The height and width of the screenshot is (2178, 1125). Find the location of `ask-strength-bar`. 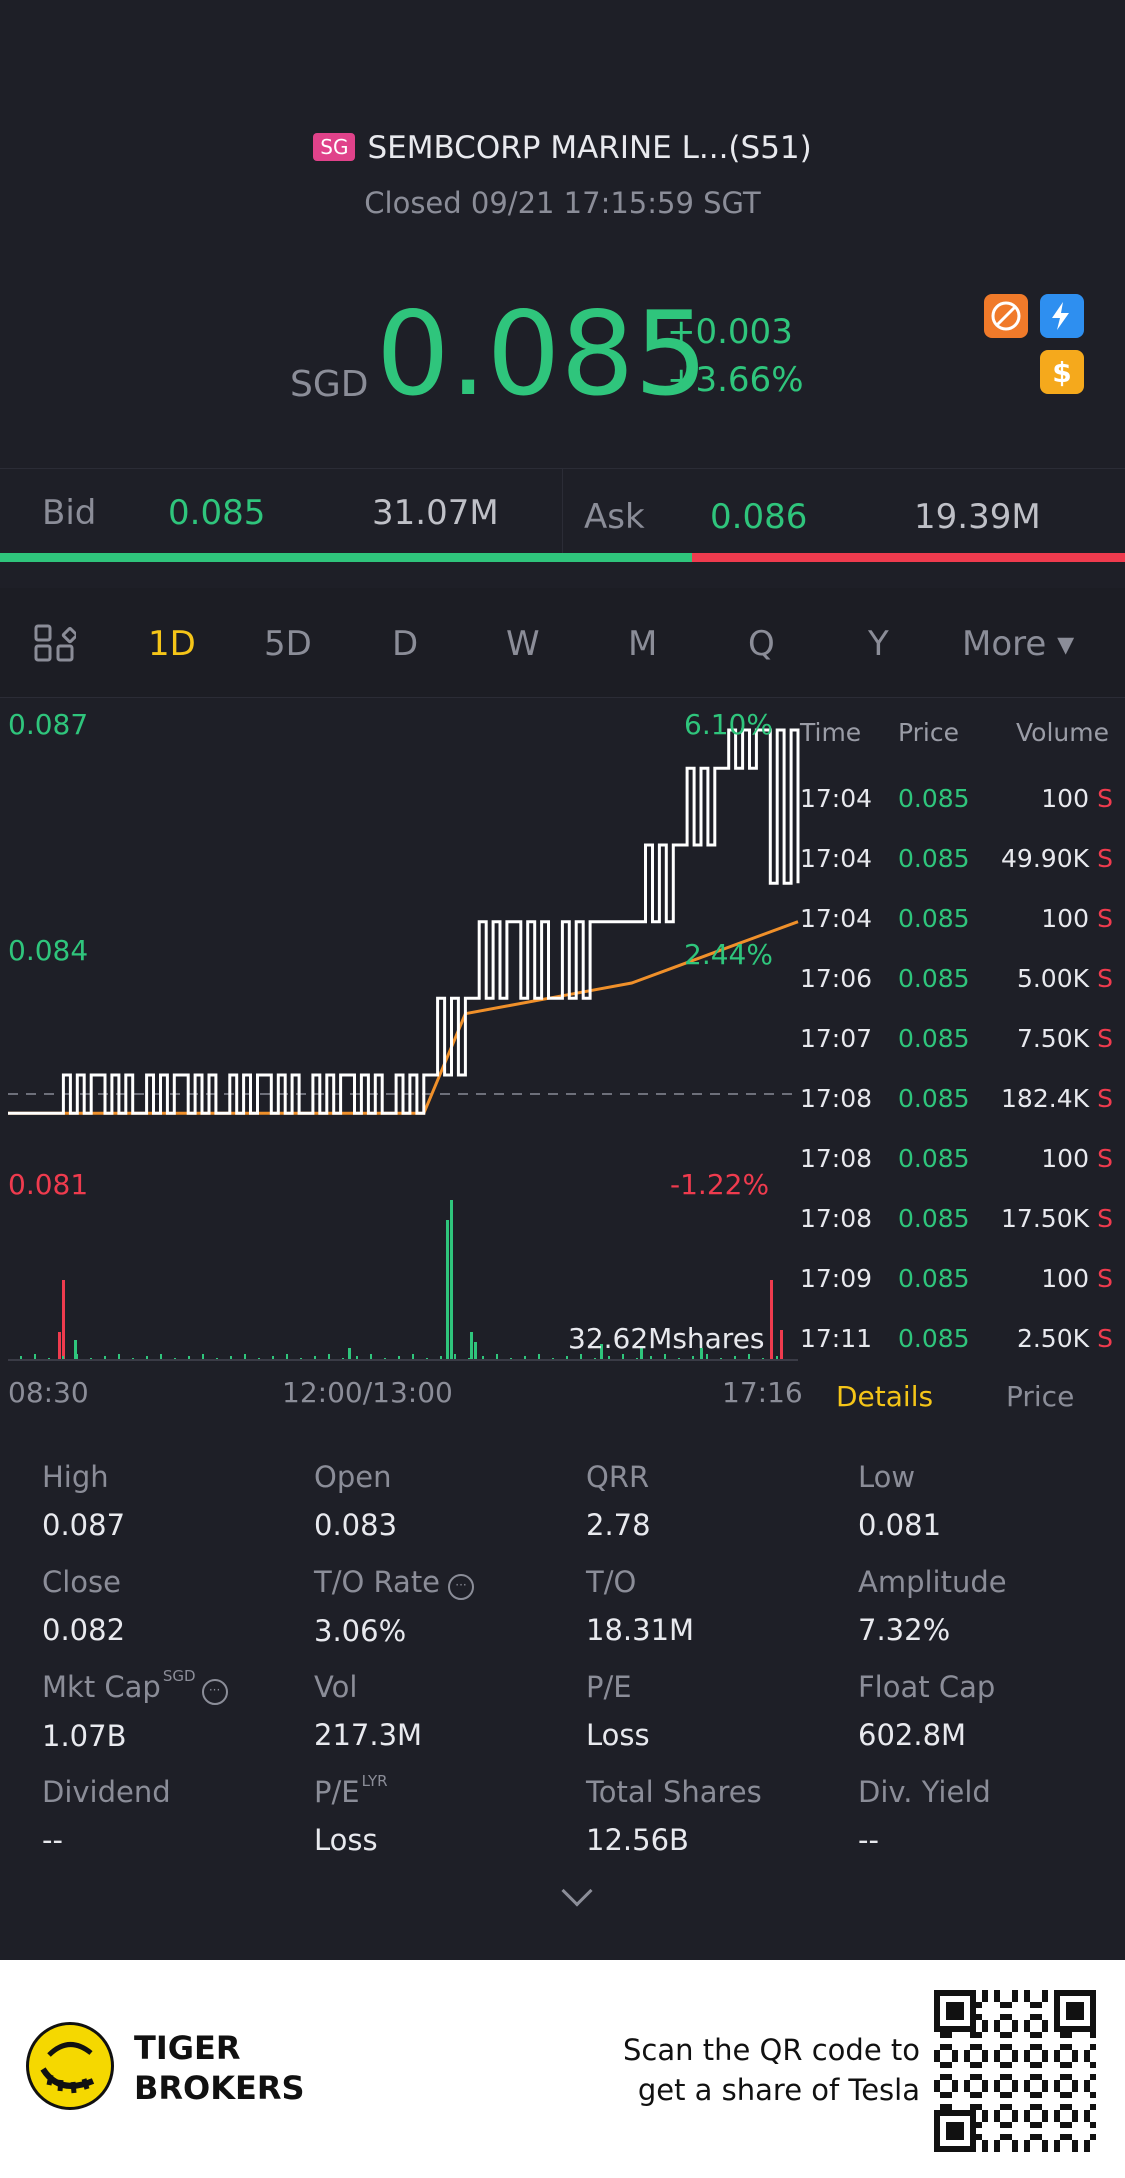

ask-strength-bar is located at coordinates (908, 557).